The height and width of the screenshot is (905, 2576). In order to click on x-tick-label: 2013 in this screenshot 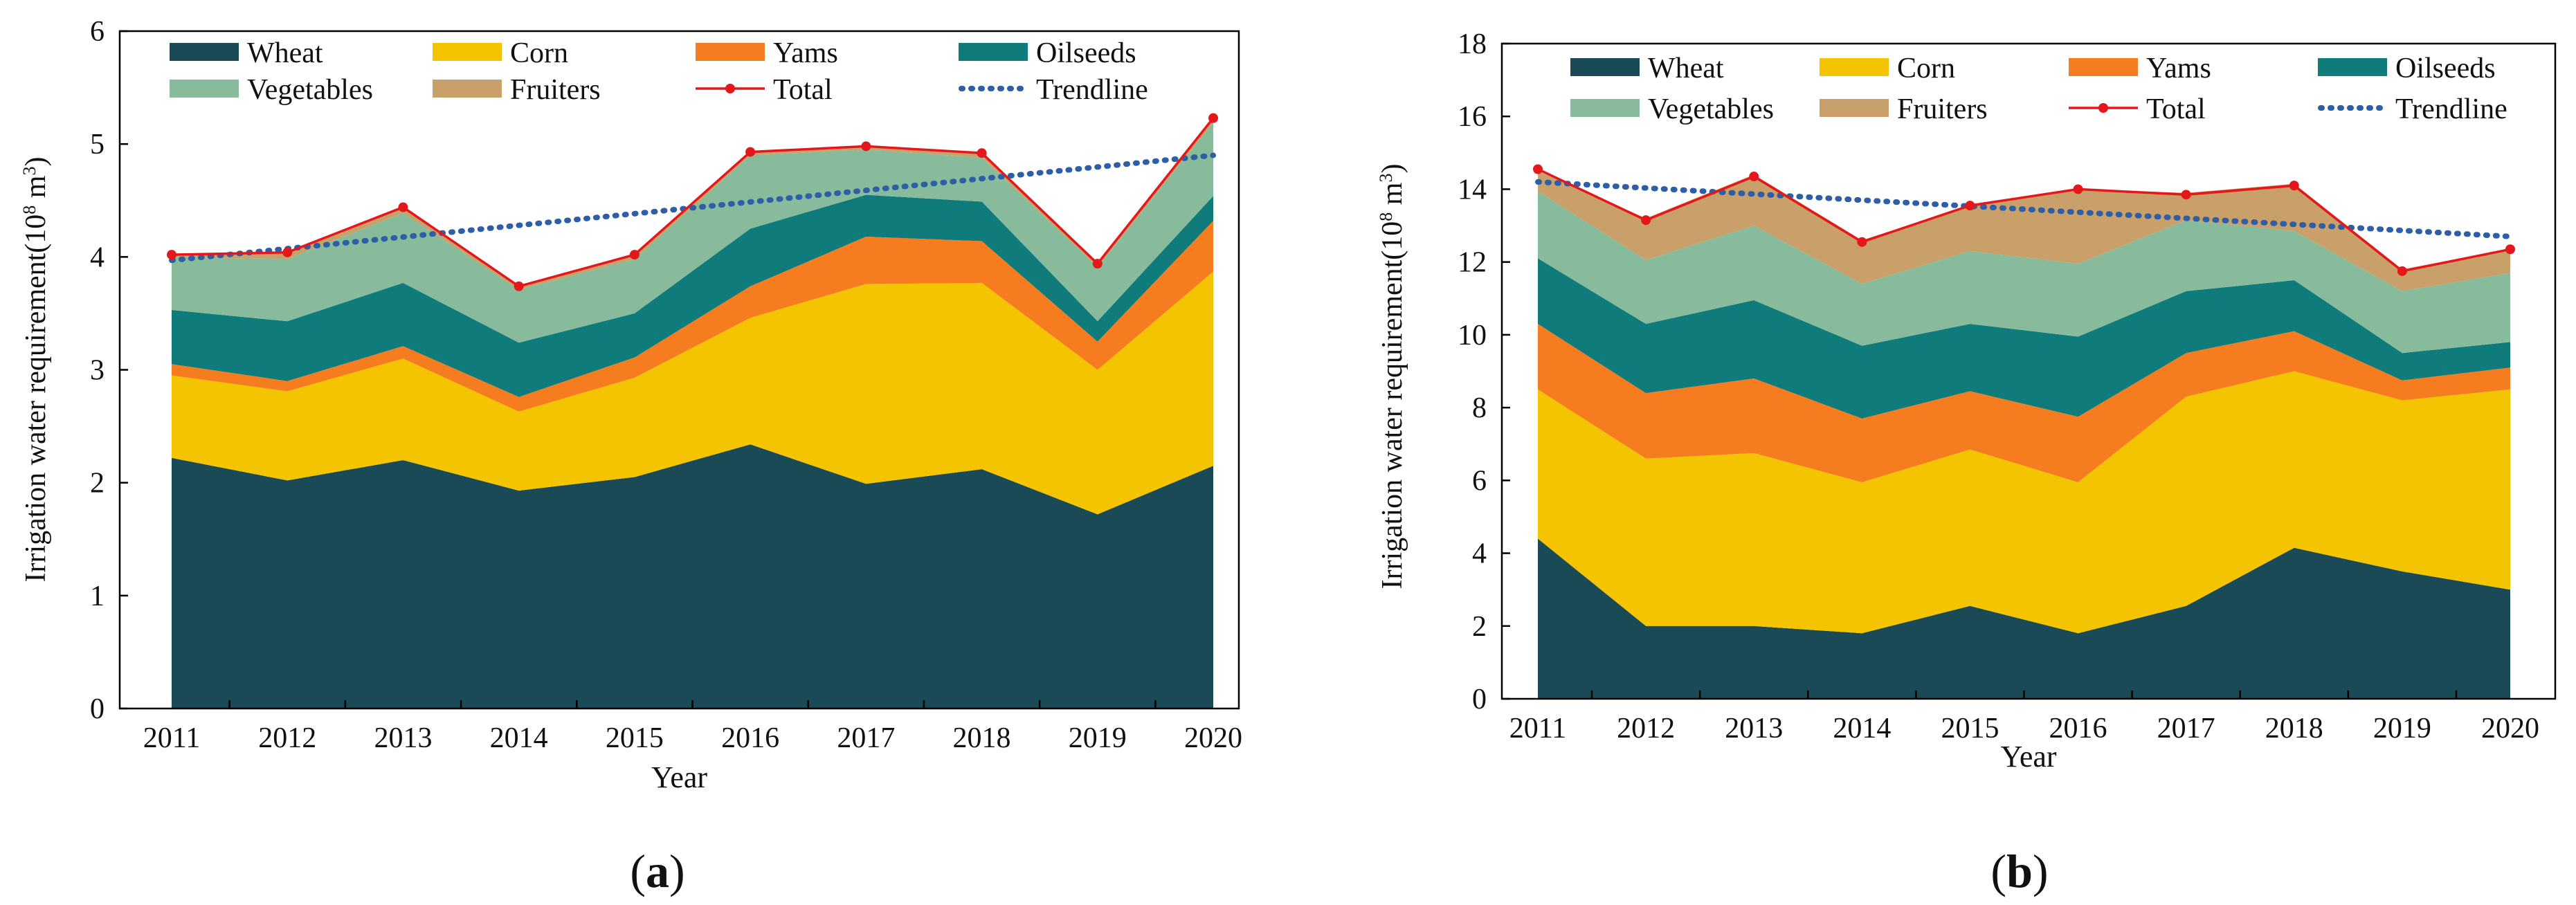, I will do `click(1754, 728)`.